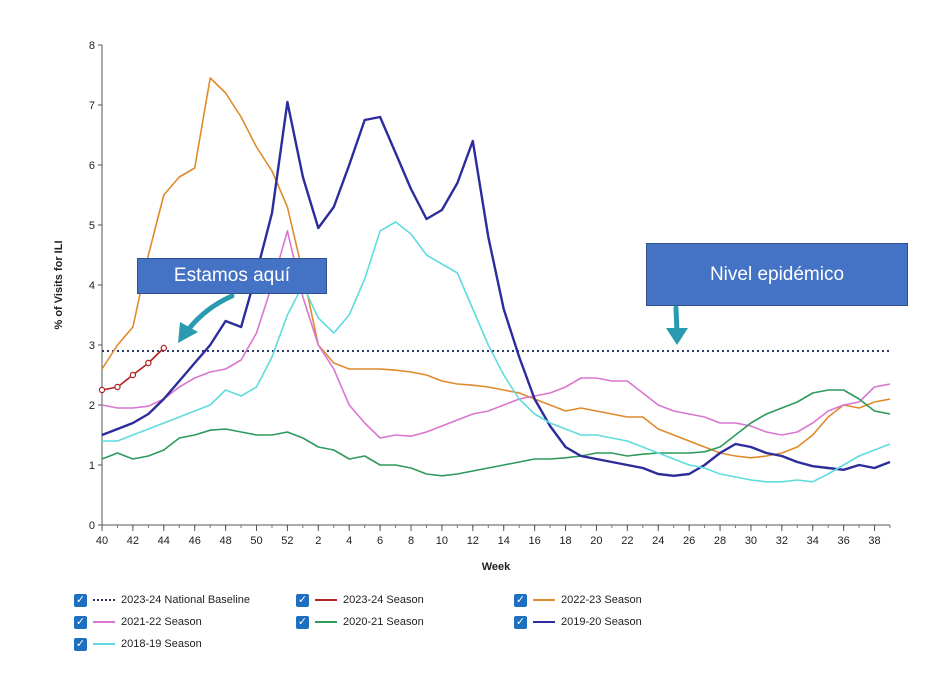 The width and height of the screenshot is (942, 678). What do you see at coordinates (92, 406) in the screenshot?
I see `y-tick-label-2: 2` at bounding box center [92, 406].